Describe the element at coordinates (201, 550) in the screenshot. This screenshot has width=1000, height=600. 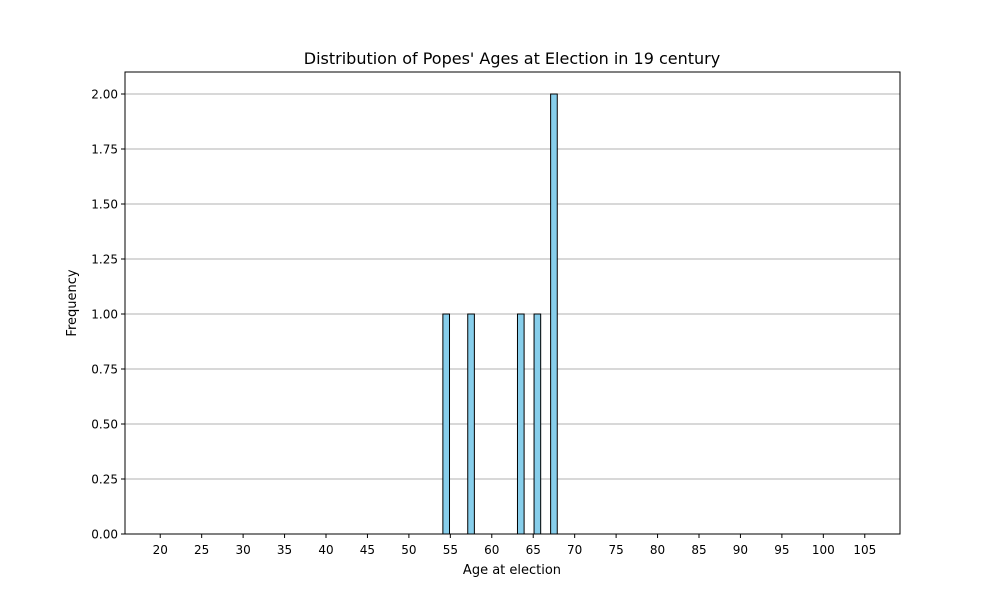
I see `x-tick-label: 25` at that location.